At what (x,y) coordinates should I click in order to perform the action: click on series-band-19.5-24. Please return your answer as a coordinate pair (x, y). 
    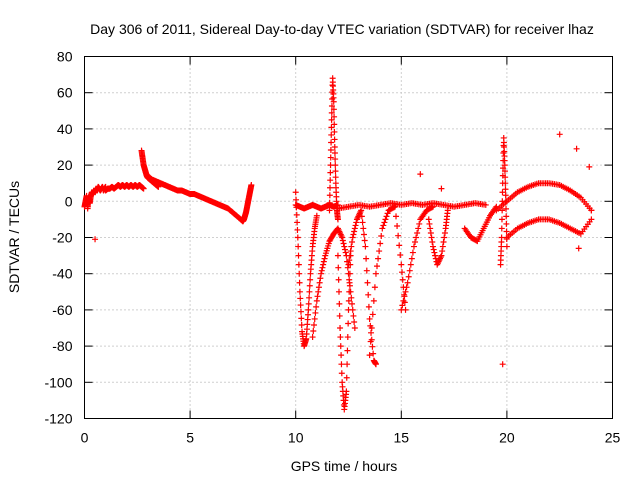
    Looking at the image, I should click on (544, 197).